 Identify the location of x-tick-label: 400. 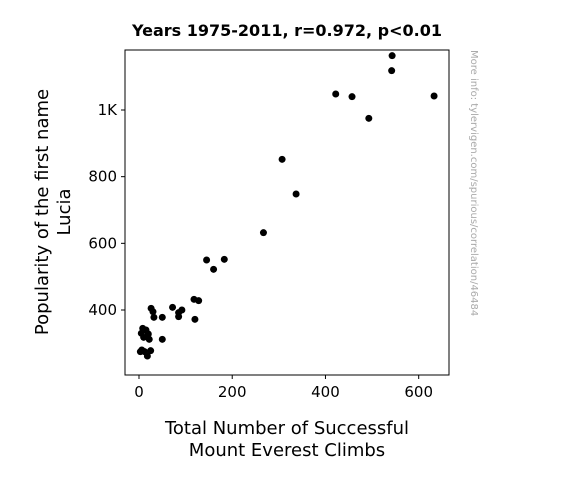
(325, 392).